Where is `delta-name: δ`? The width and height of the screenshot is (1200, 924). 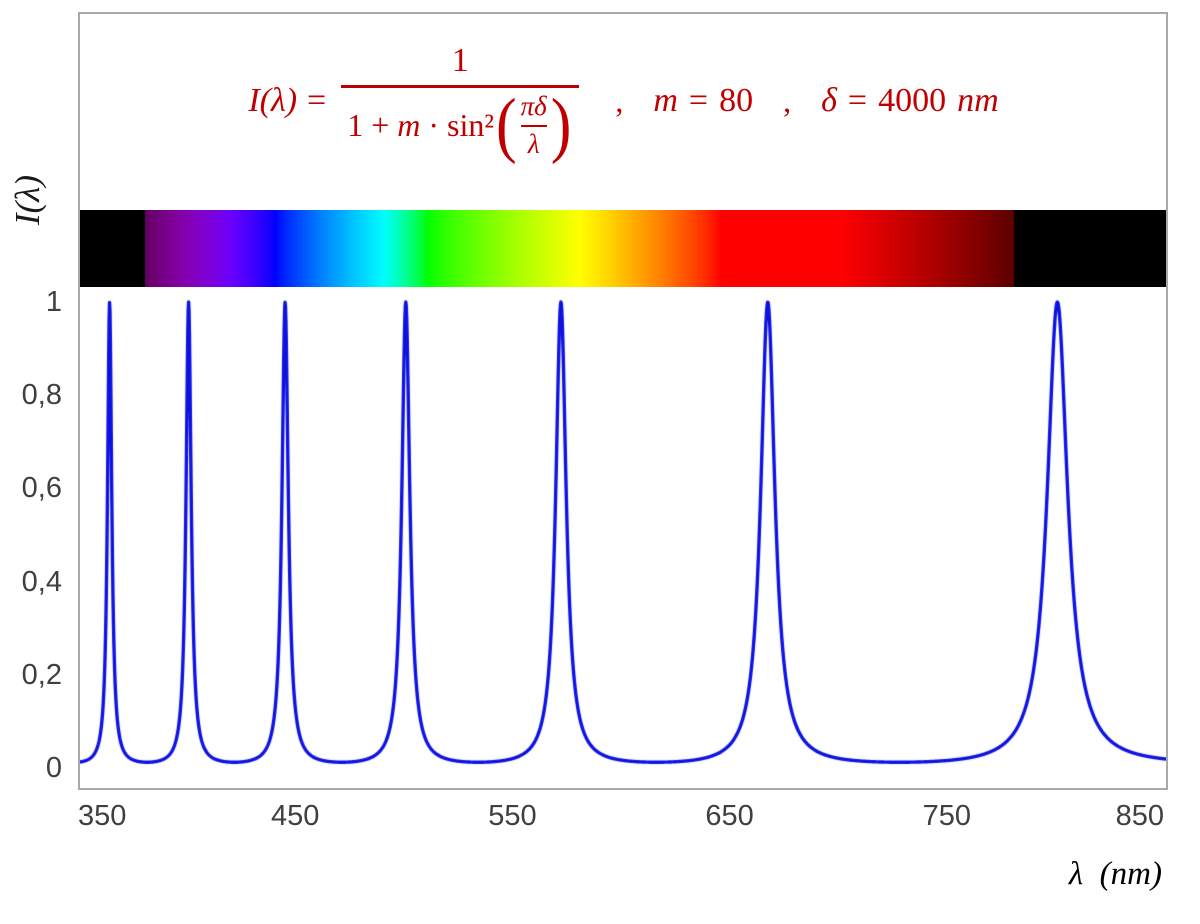 delta-name: δ is located at coordinates (829, 100).